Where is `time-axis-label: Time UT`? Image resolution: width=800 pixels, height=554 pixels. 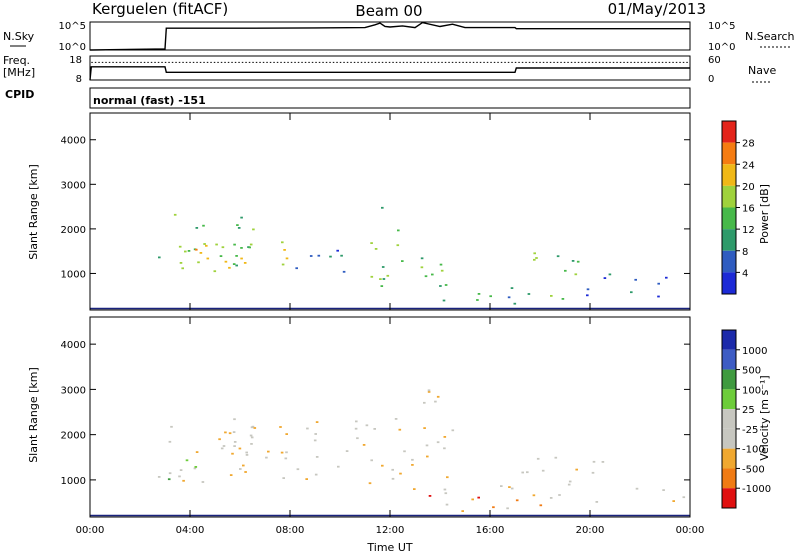
time-axis-label: Time UT is located at coordinates (389, 547).